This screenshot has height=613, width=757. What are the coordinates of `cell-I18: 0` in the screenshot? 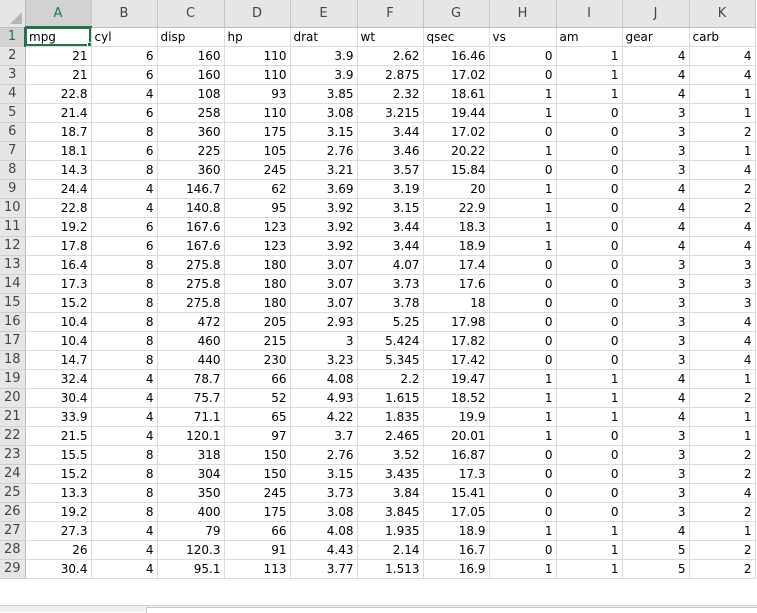 It's located at (589, 360).